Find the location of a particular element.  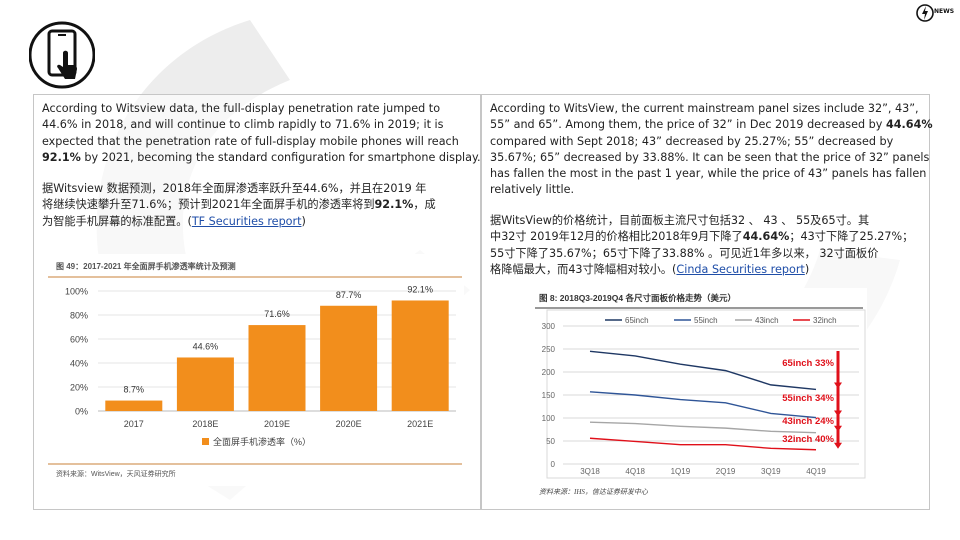

x-tick-label: 4Q19 is located at coordinates (816, 471).